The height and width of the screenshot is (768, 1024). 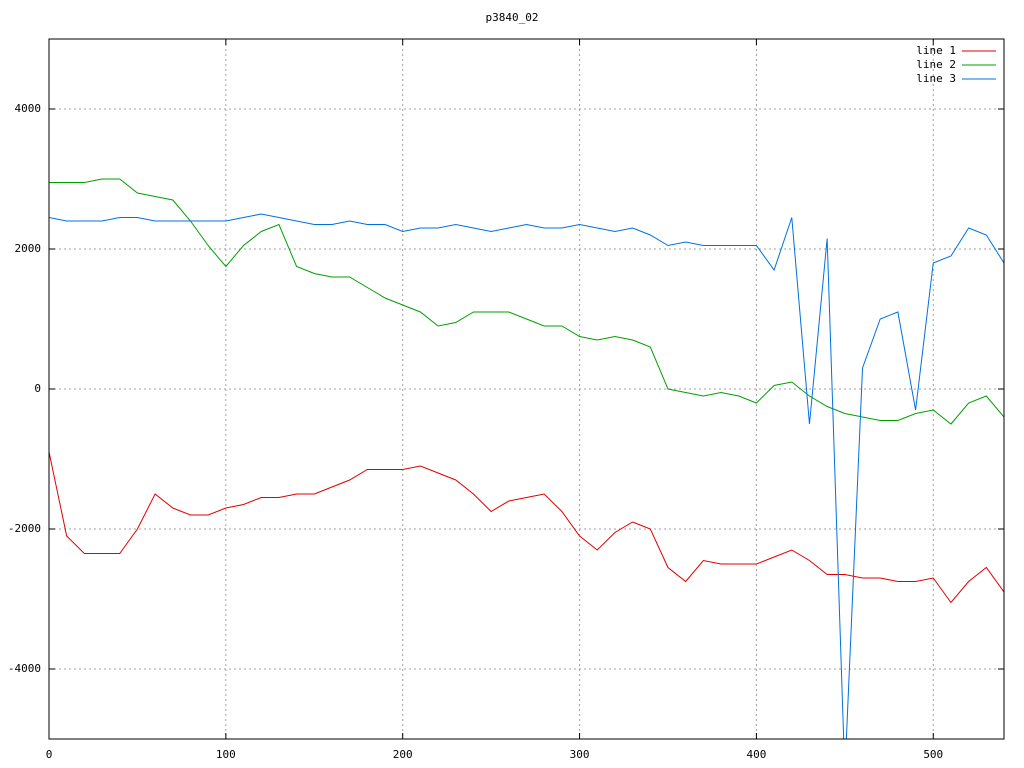 What do you see at coordinates (756, 754) in the screenshot?
I see `x-tick-label: 400` at bounding box center [756, 754].